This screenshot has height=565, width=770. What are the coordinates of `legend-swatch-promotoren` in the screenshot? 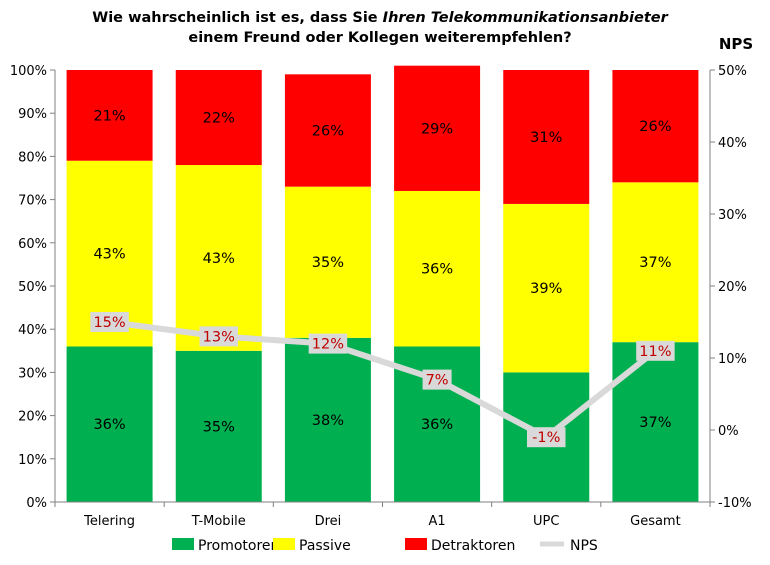 It's located at (183, 544).